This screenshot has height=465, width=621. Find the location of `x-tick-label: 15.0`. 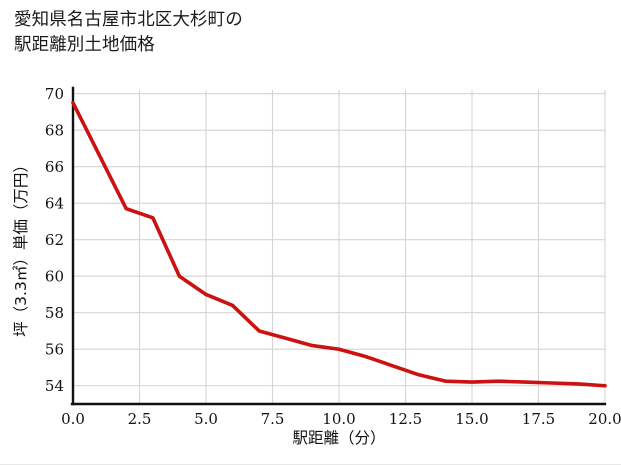

x-tick-label: 15.0 is located at coordinates (471, 419).